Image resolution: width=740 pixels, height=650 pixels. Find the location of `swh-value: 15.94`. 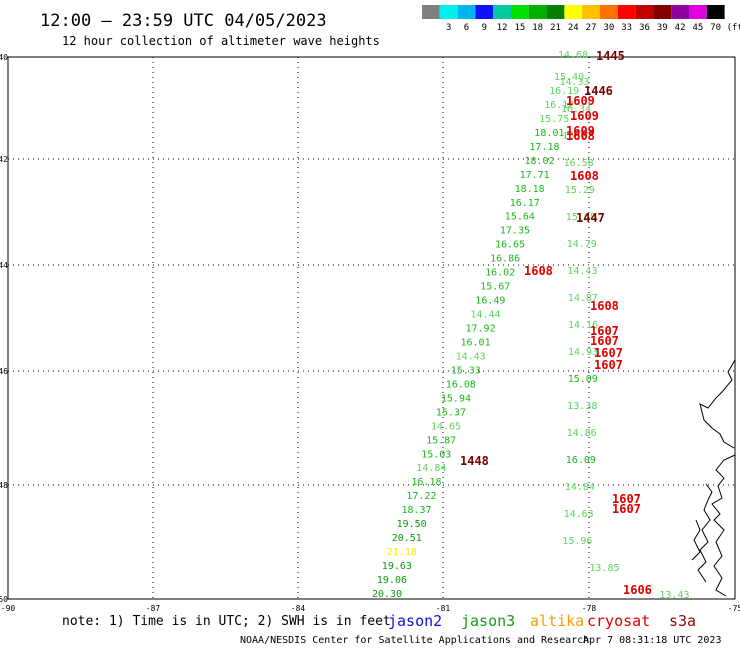

swh-value: 15.94 is located at coordinates (456, 398).